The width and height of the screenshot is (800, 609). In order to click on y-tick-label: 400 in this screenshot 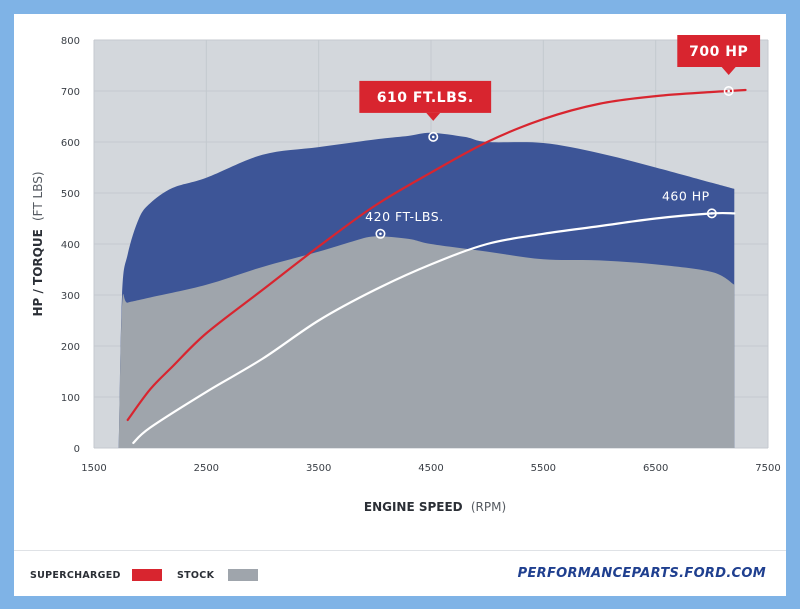, I will do `click(70, 245)`.